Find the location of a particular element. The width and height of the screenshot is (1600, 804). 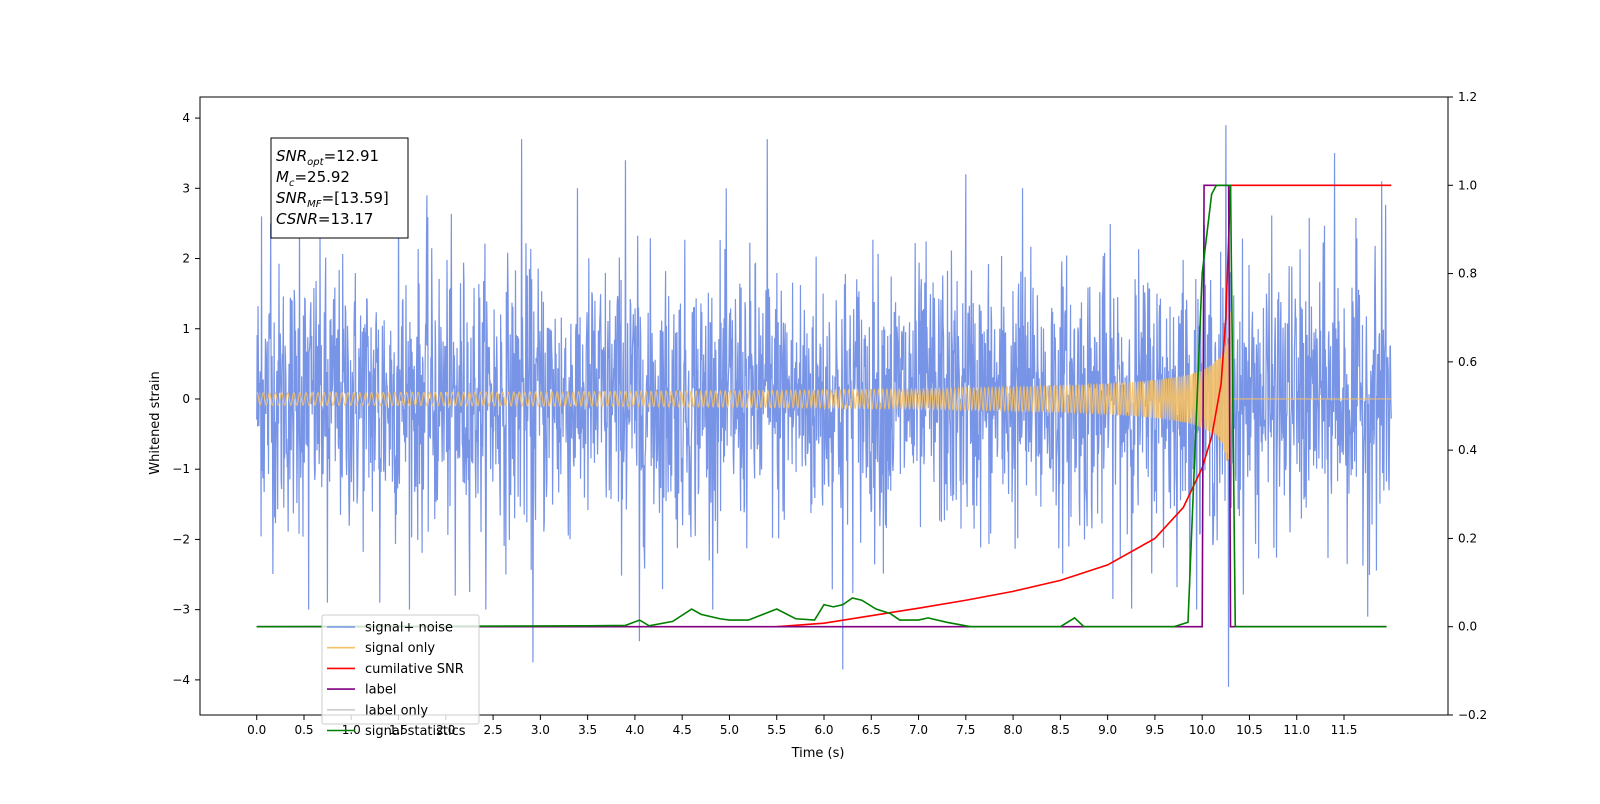

annotation-line: SNRMF=[13.59] is located at coordinates (332, 199).